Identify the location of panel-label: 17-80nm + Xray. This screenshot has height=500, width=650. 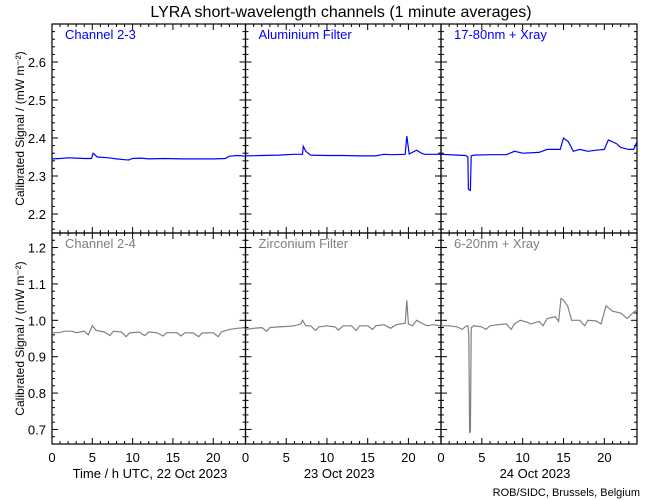
(500, 34).